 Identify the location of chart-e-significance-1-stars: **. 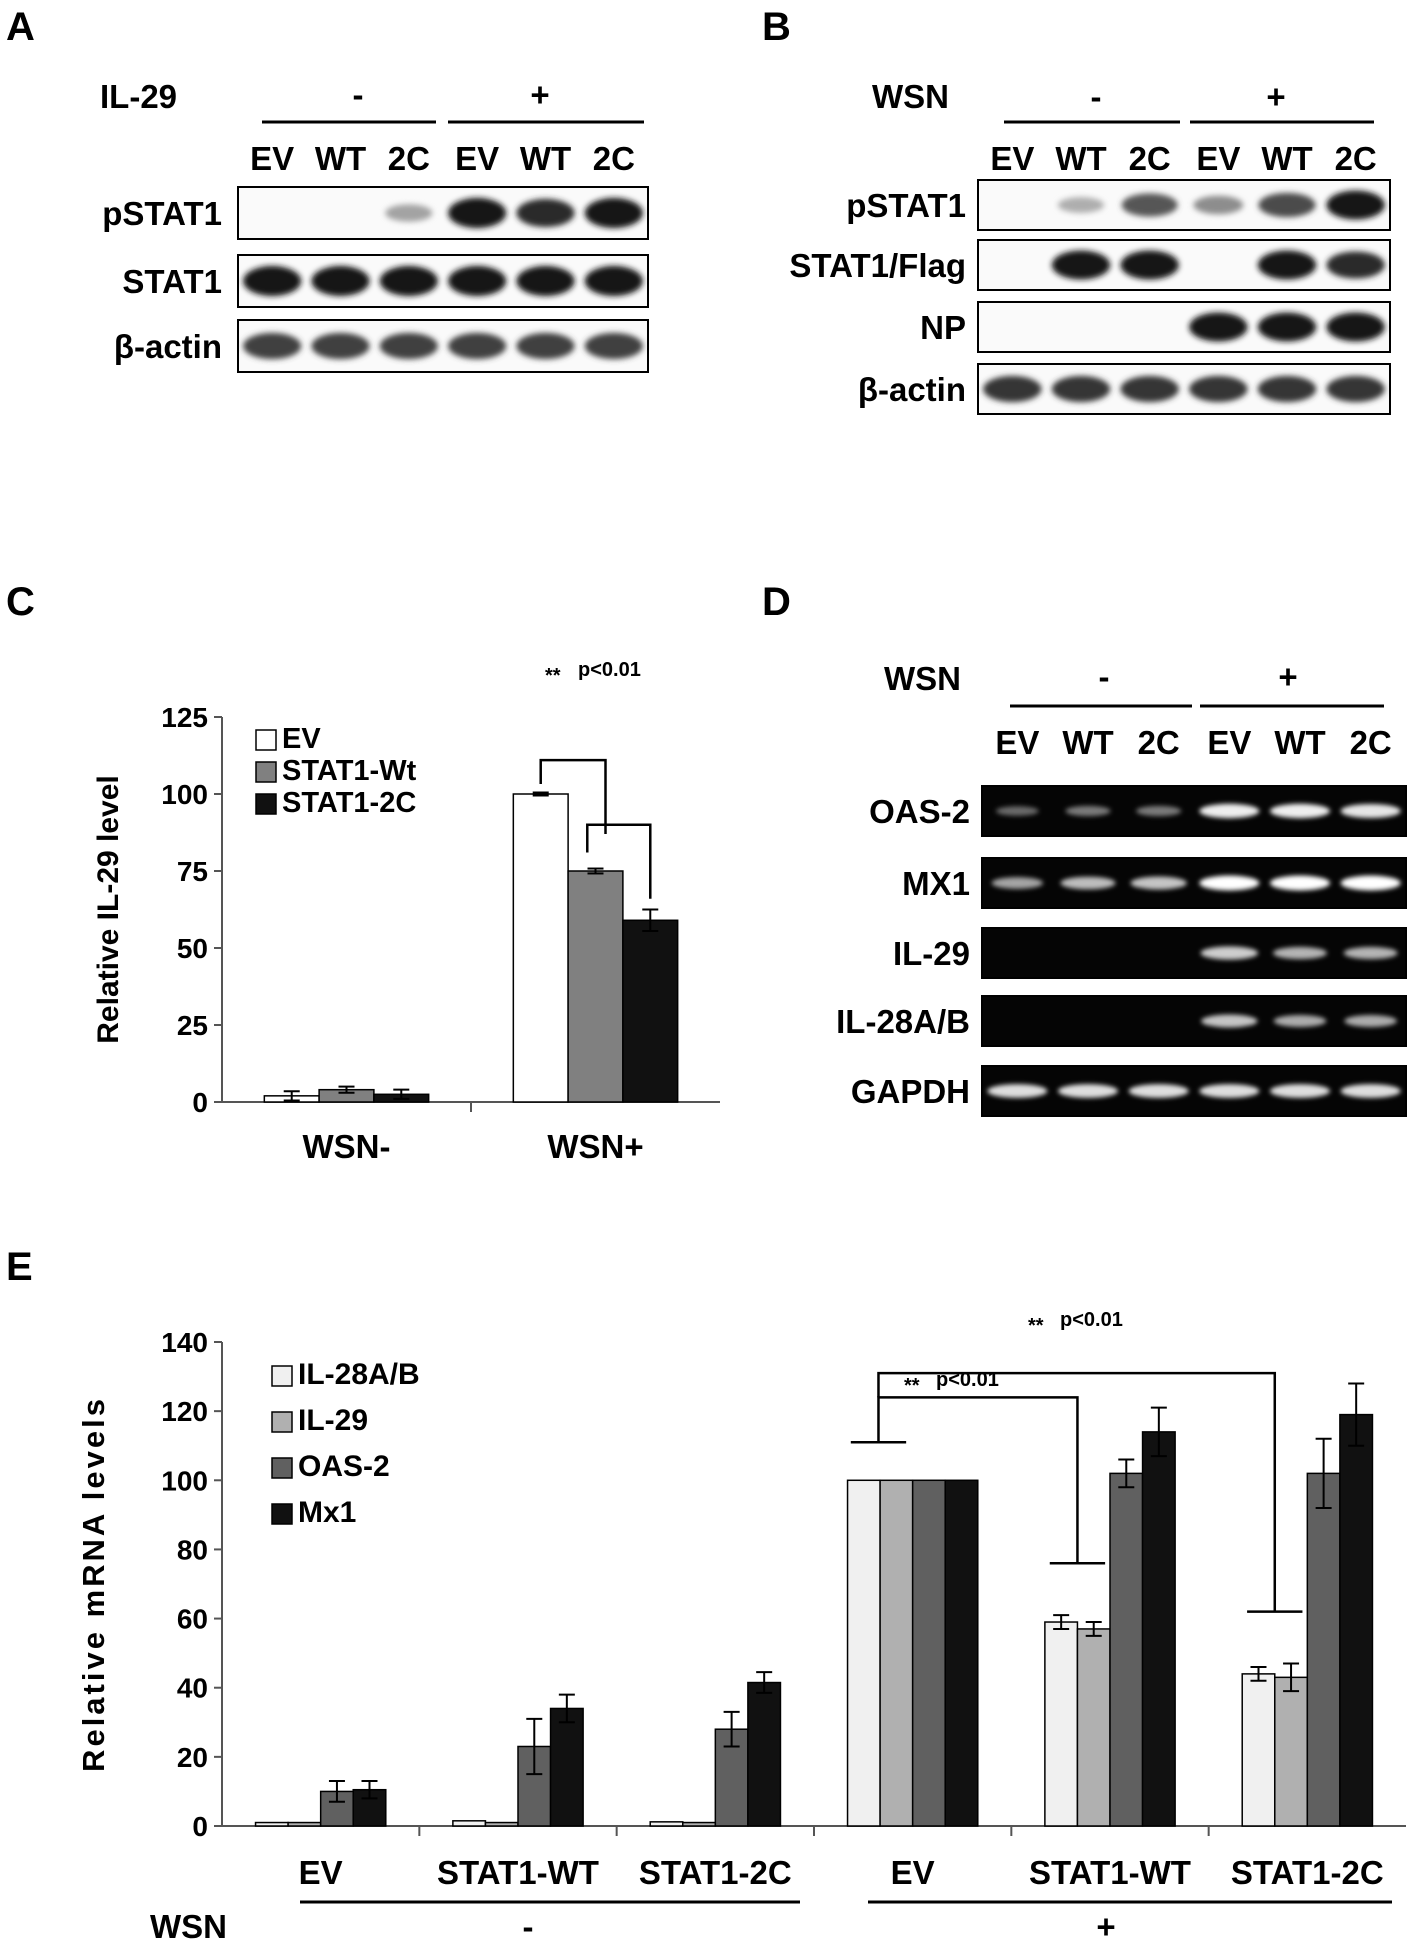
(1036, 1326).